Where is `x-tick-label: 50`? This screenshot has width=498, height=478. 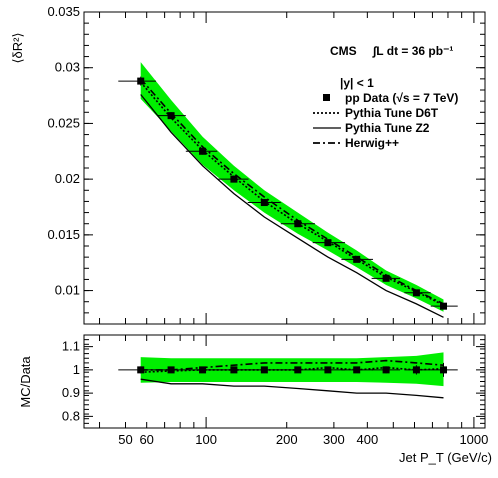 x-tick-label: 50 is located at coordinates (125, 439).